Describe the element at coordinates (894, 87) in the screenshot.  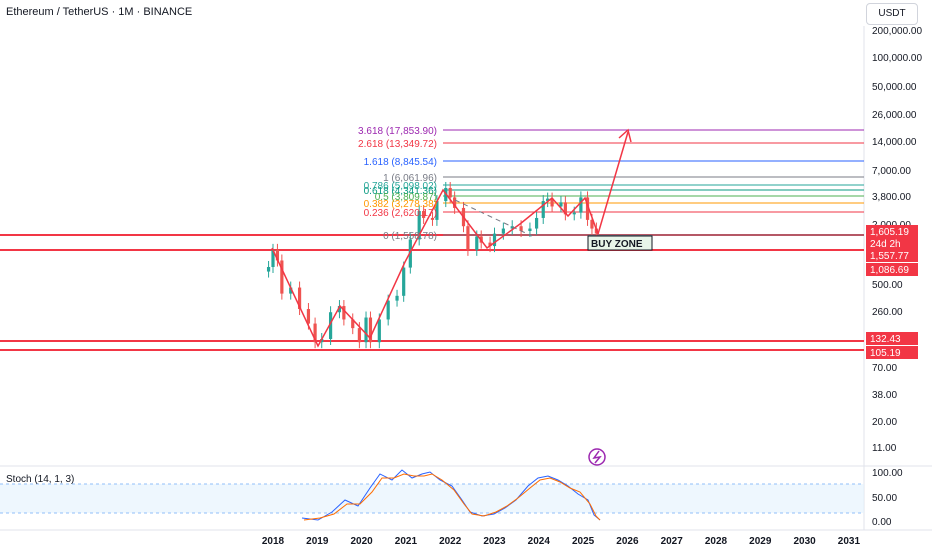
I see `price-tick-label: 50,000.00` at that location.